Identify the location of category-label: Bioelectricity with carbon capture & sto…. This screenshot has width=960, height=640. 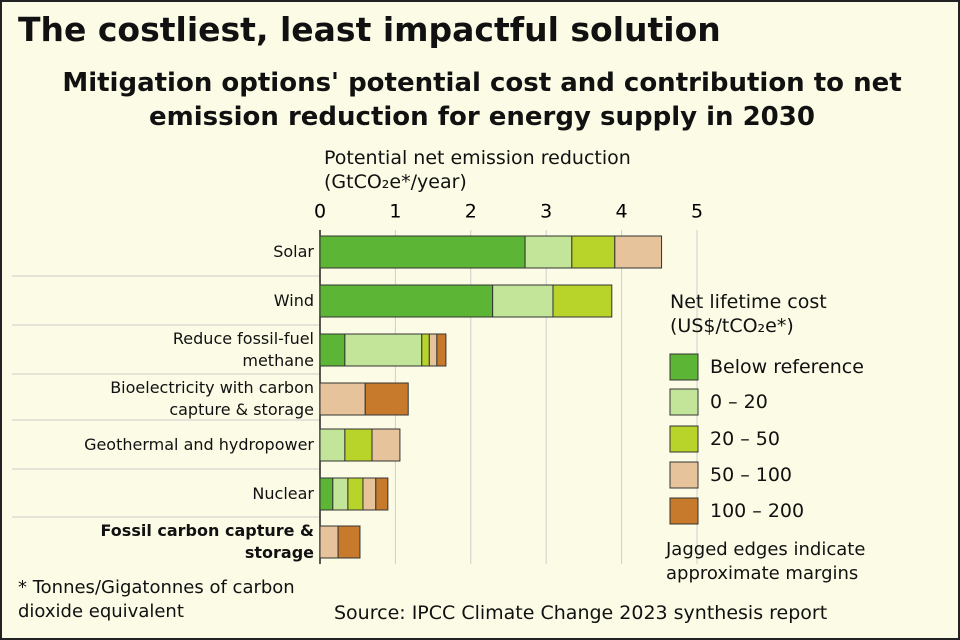
(212, 398).